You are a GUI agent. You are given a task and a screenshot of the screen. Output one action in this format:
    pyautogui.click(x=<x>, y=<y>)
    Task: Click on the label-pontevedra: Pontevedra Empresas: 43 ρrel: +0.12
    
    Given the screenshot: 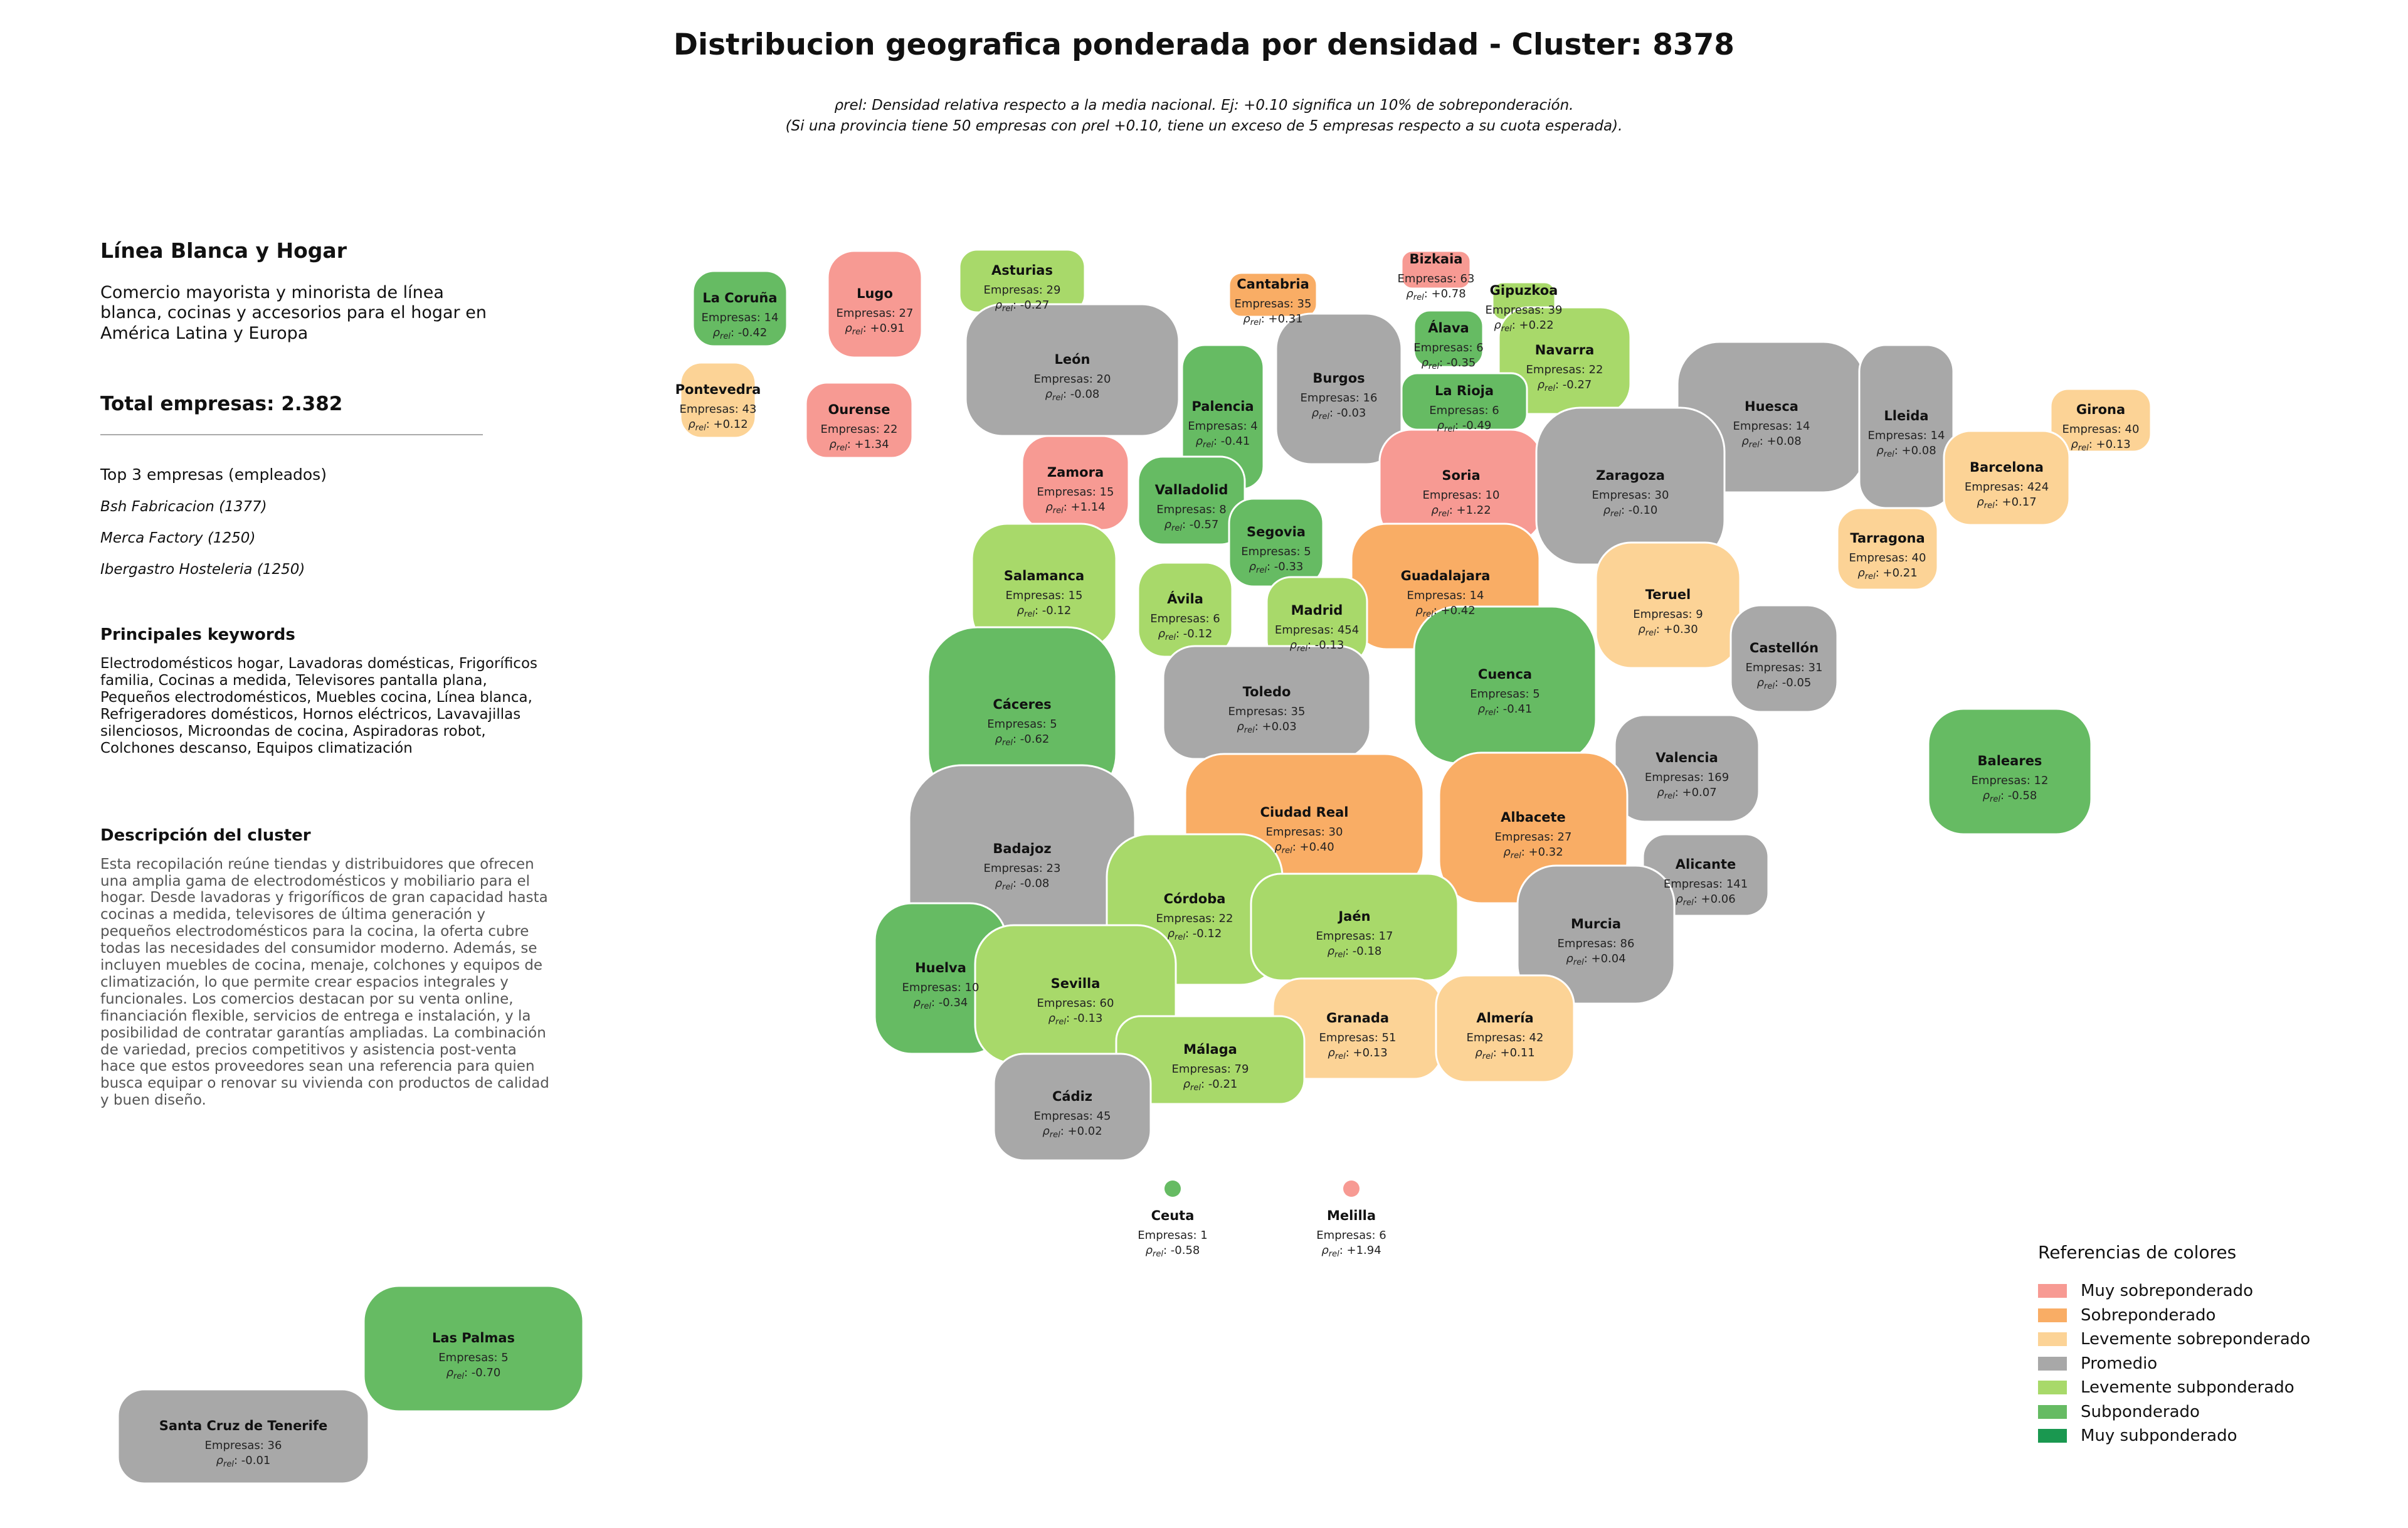 What is the action you would take?
    pyautogui.click(x=718, y=407)
    